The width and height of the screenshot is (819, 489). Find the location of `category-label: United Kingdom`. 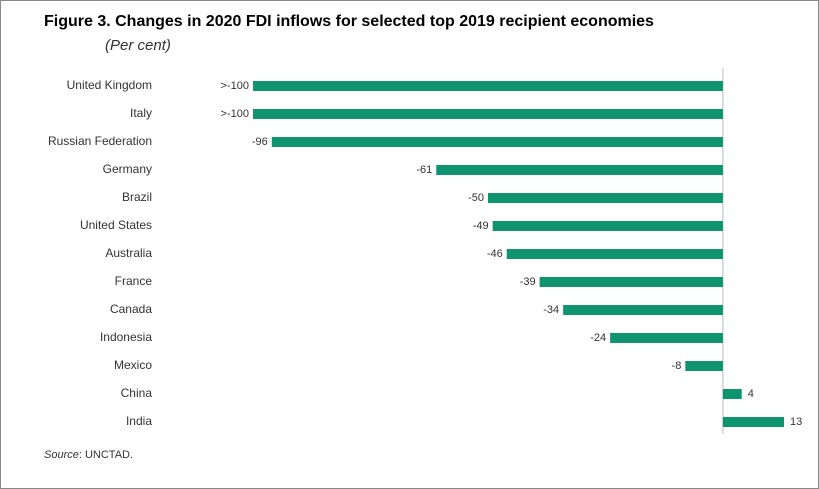

category-label: United Kingdom is located at coordinates (109, 85).